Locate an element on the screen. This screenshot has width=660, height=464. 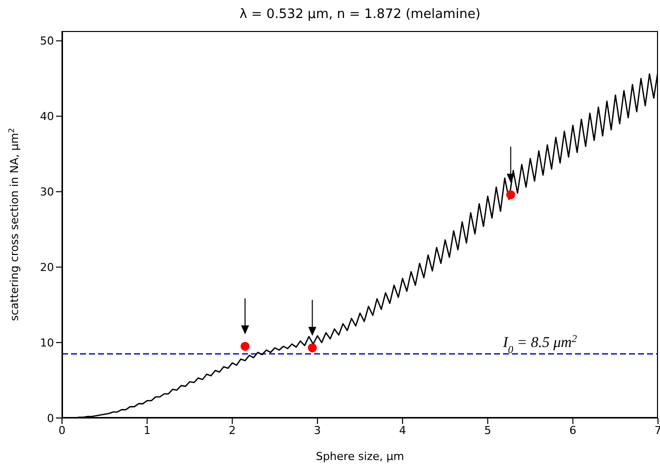
y-tick-label: 0 is located at coordinates (50, 418).